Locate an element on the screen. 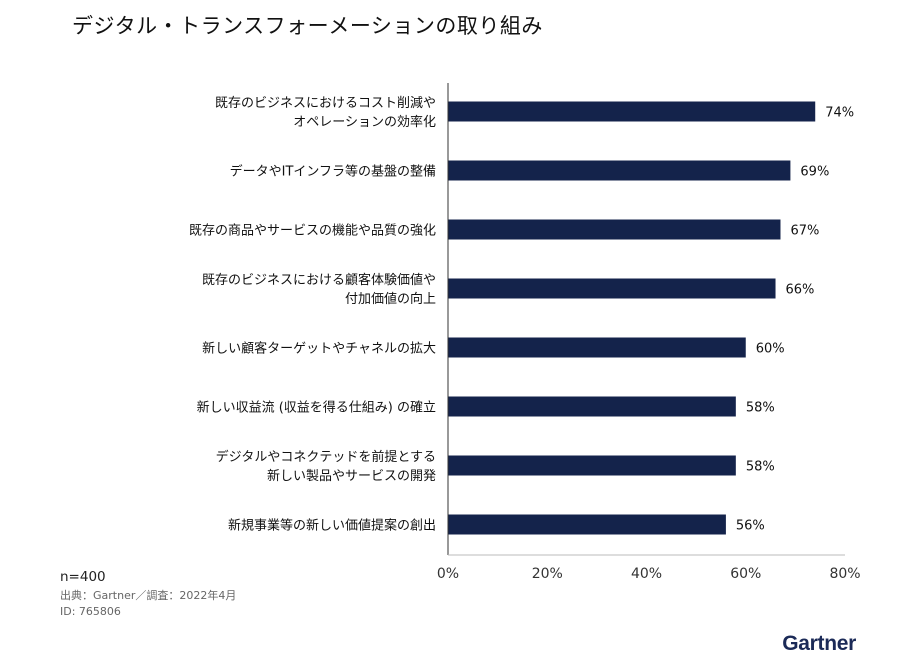 This screenshot has width=900, height=670. value-label-4: 66% is located at coordinates (800, 290).